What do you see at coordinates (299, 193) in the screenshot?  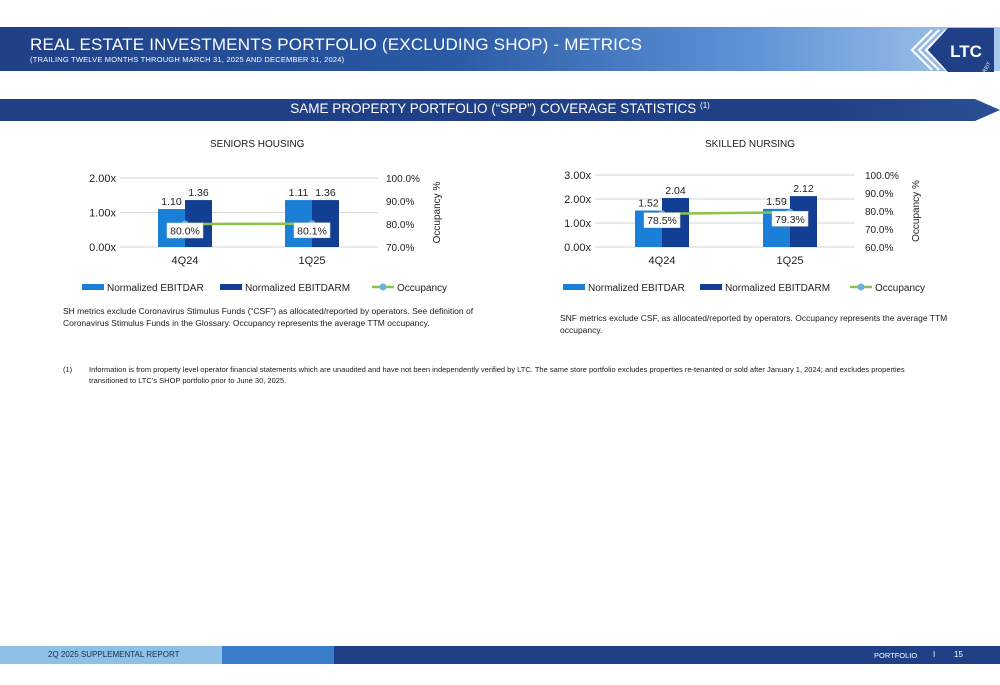 I see `bar-value-label: 1.11` at bounding box center [299, 193].